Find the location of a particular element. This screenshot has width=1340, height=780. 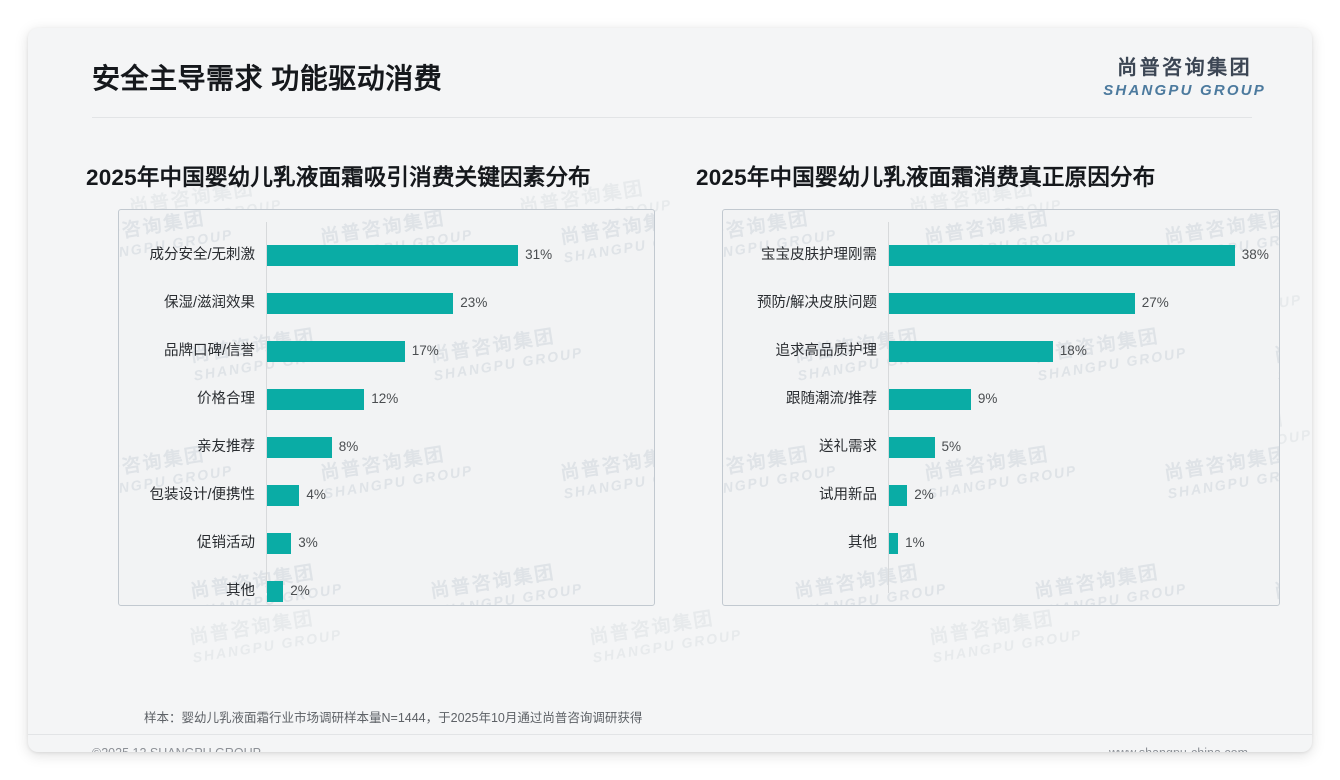

bar-category-label: 试用新品 is located at coordinates (848, 495).